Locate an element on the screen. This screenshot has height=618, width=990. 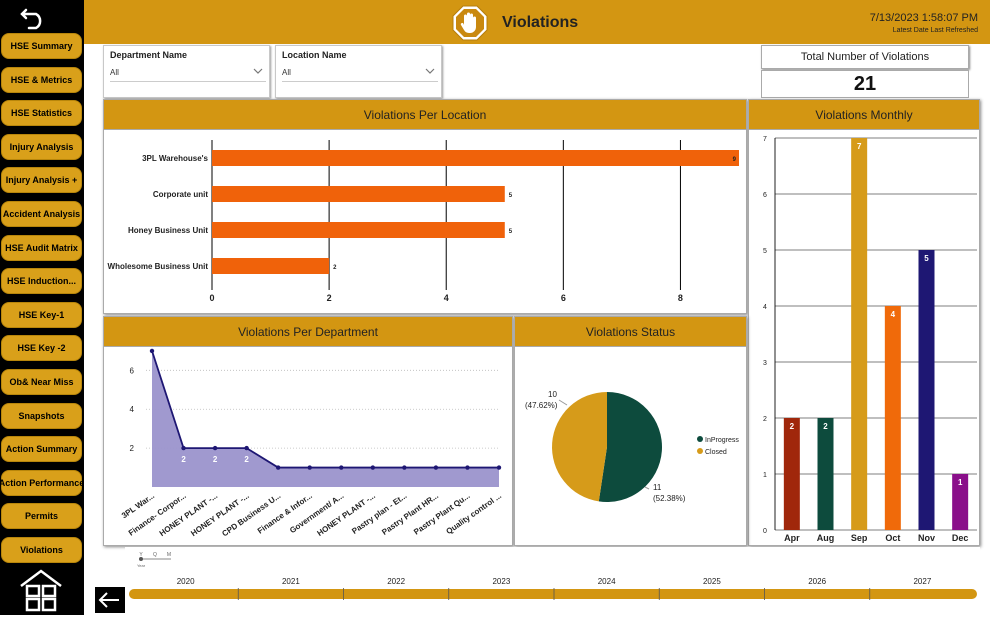
sidebar-item-violations: Violations is located at coordinates (41, 550).